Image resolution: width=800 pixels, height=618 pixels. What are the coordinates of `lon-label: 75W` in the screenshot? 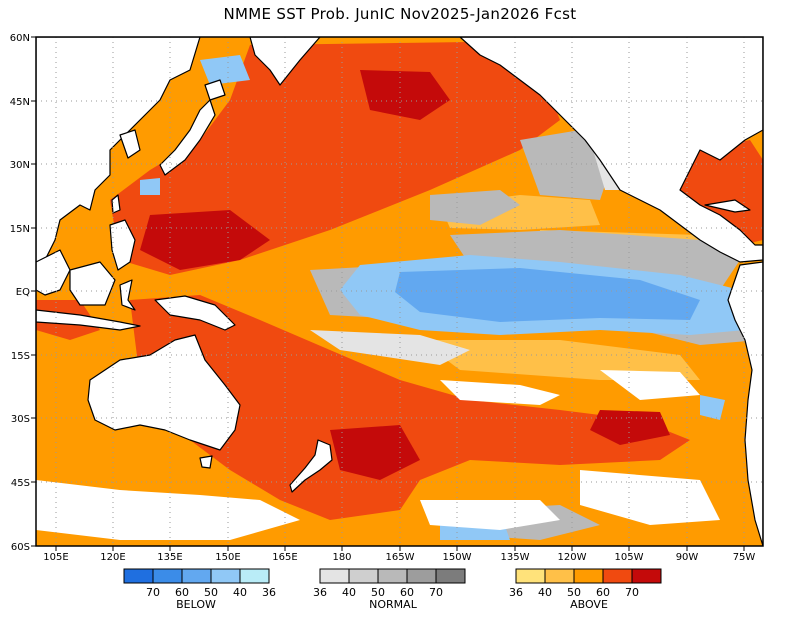 It's located at (744, 557).